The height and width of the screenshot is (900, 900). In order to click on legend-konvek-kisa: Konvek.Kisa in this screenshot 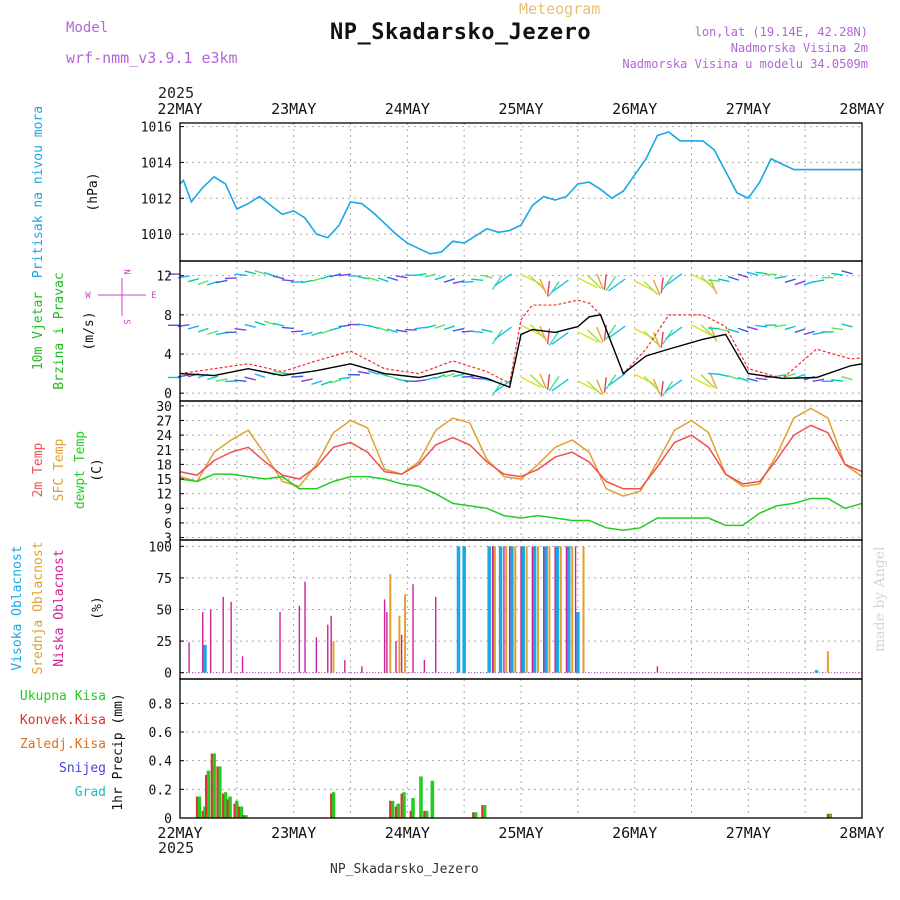, I will do `click(63, 720)`.